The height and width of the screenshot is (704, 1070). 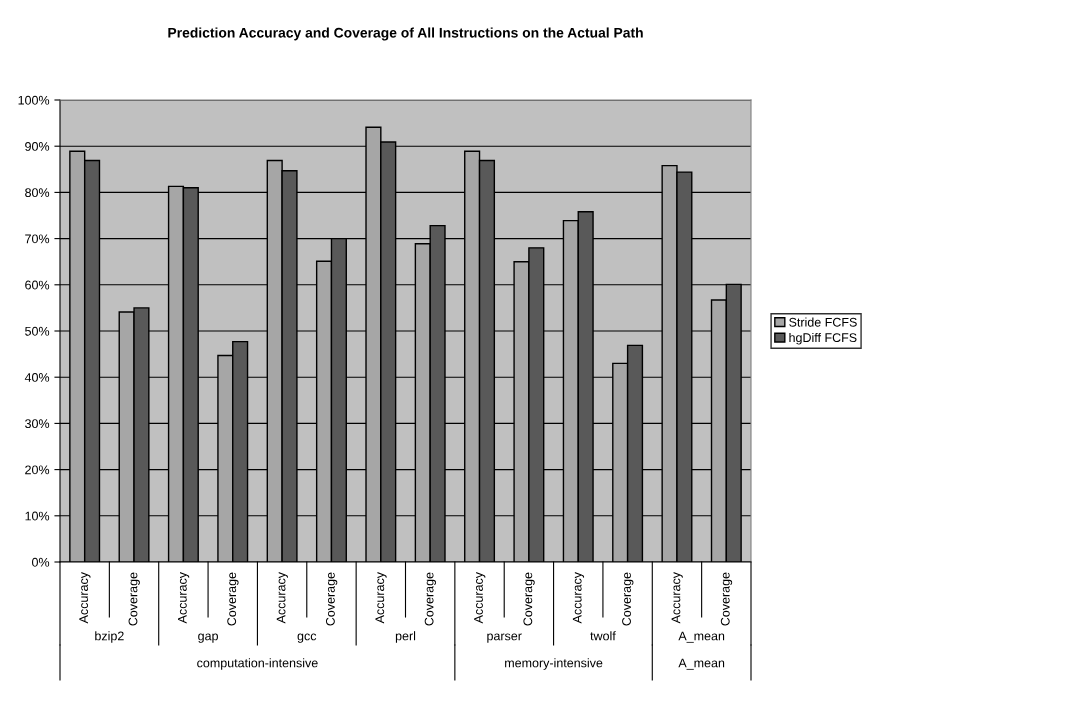 What do you see at coordinates (37, 285) in the screenshot?
I see `y-tick-label: 60%` at bounding box center [37, 285].